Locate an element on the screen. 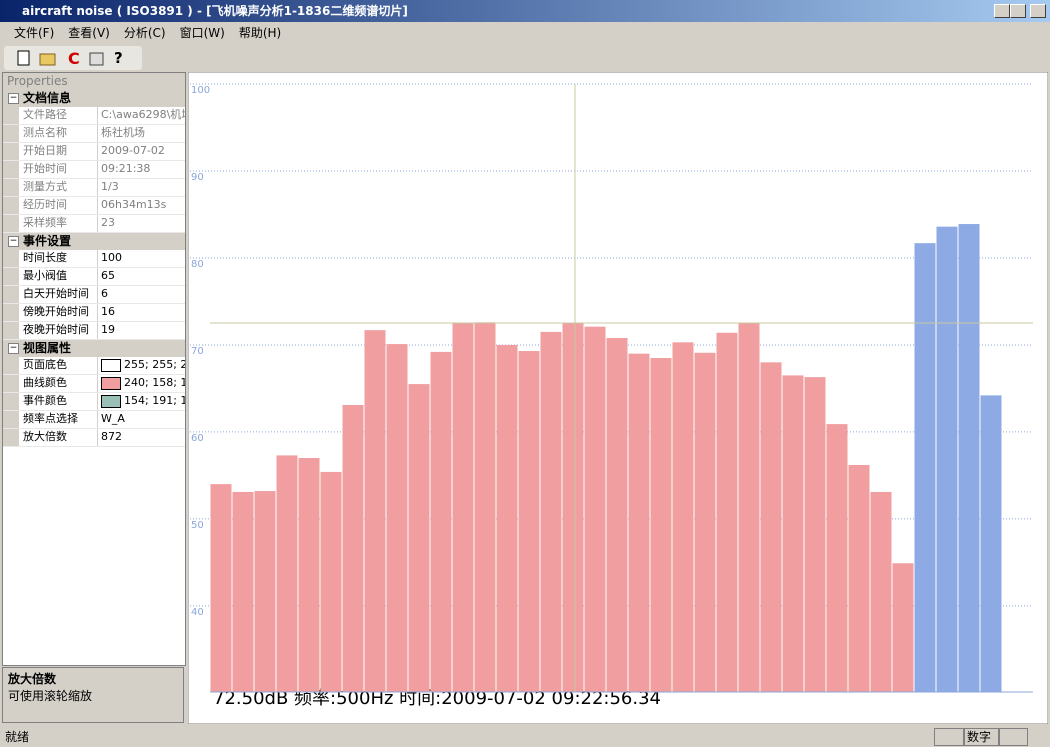  property-name: 夜晚开始时间 is located at coordinates (50, 330).